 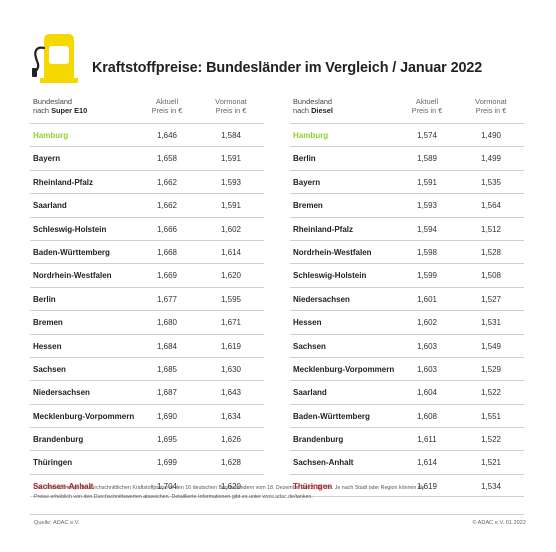 I want to click on previous-price-cell: 1,549, so click(x=491, y=346).